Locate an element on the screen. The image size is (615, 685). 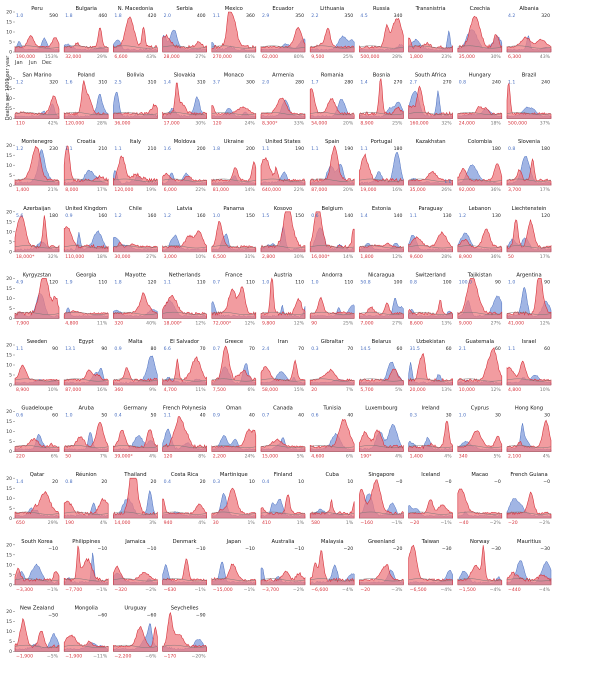
excess-deaths-label: 1,800 is located at coordinates (416, 57).